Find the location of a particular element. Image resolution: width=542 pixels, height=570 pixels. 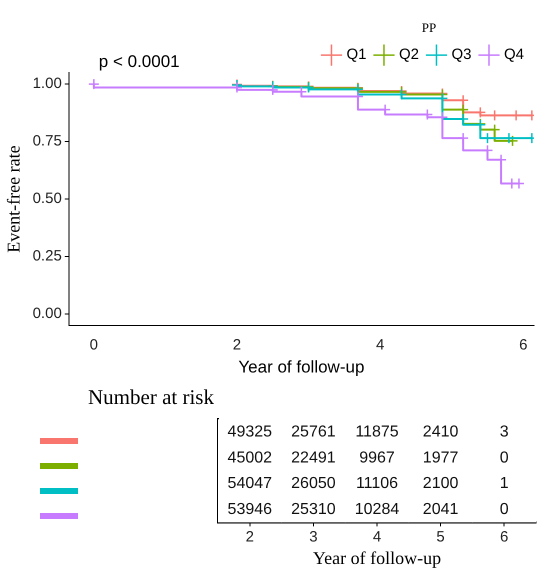

data-label: 10284 is located at coordinates (377, 509).